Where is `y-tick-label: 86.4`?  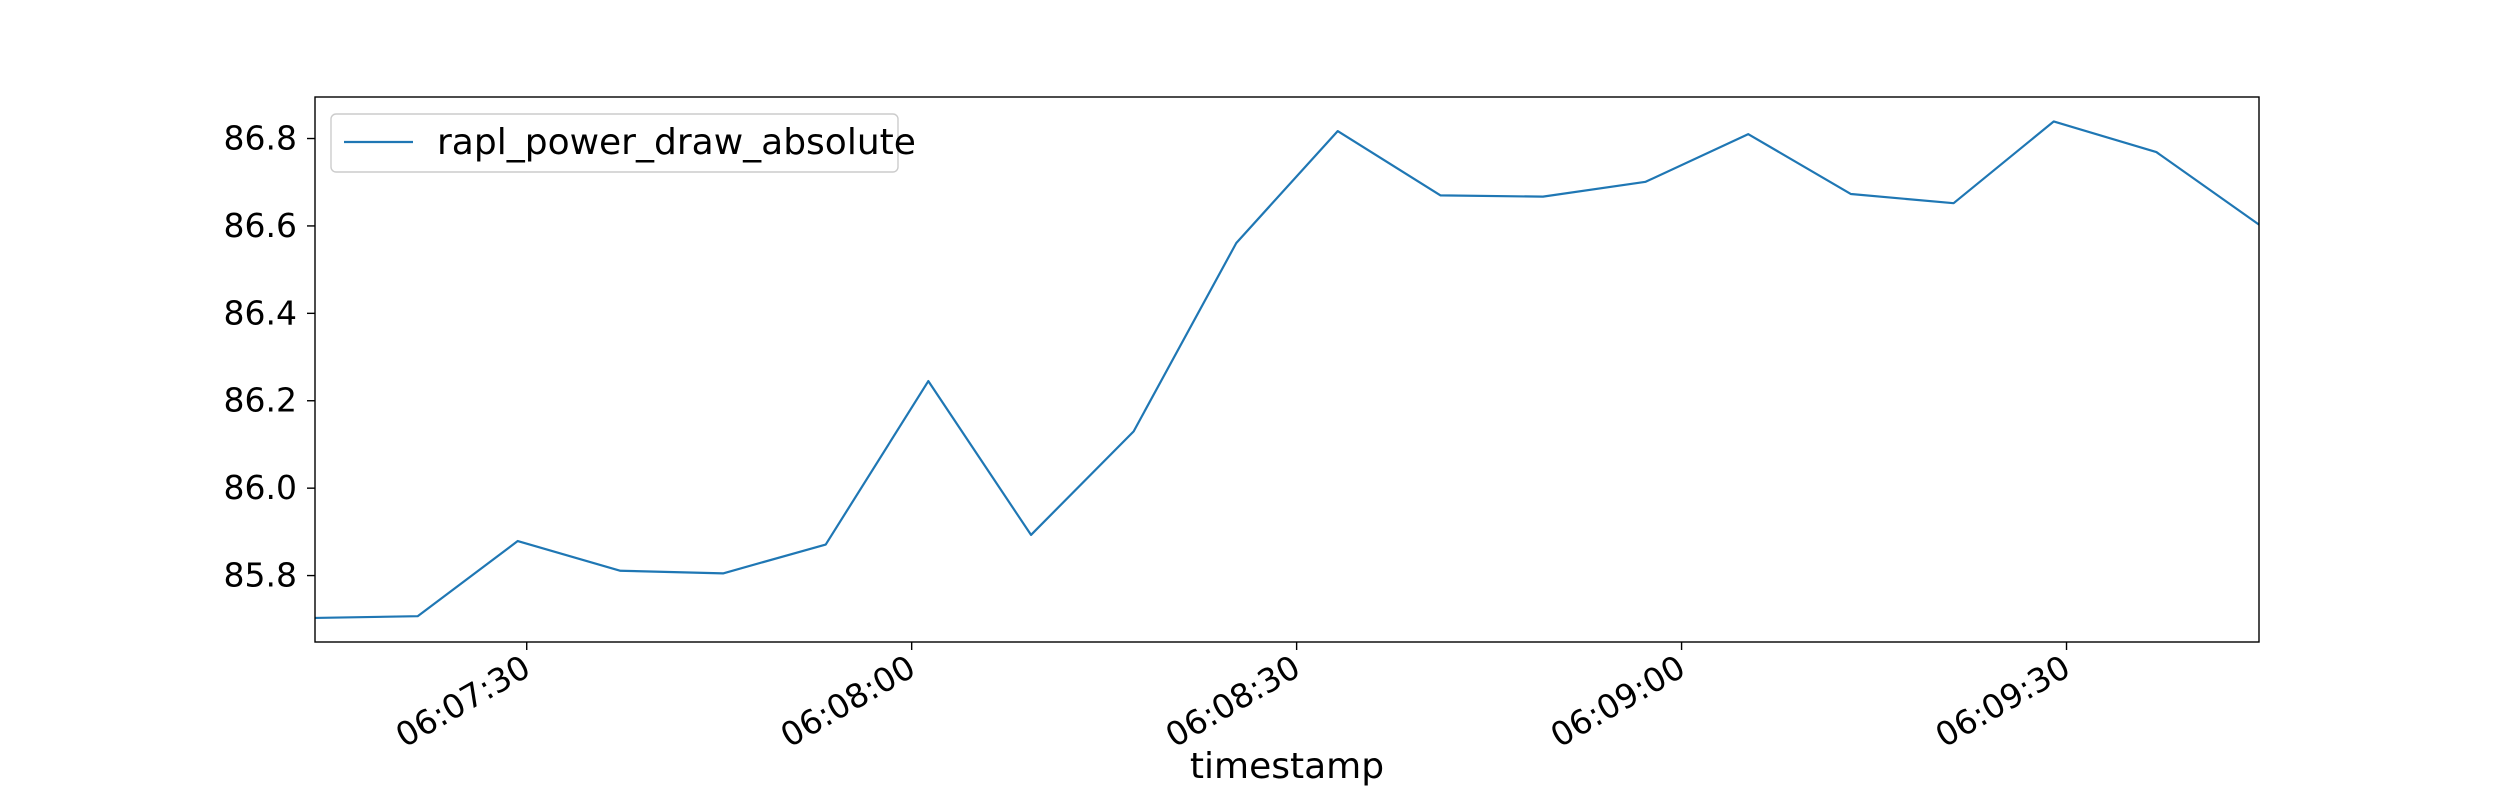 y-tick-label: 86.4 is located at coordinates (260, 312).